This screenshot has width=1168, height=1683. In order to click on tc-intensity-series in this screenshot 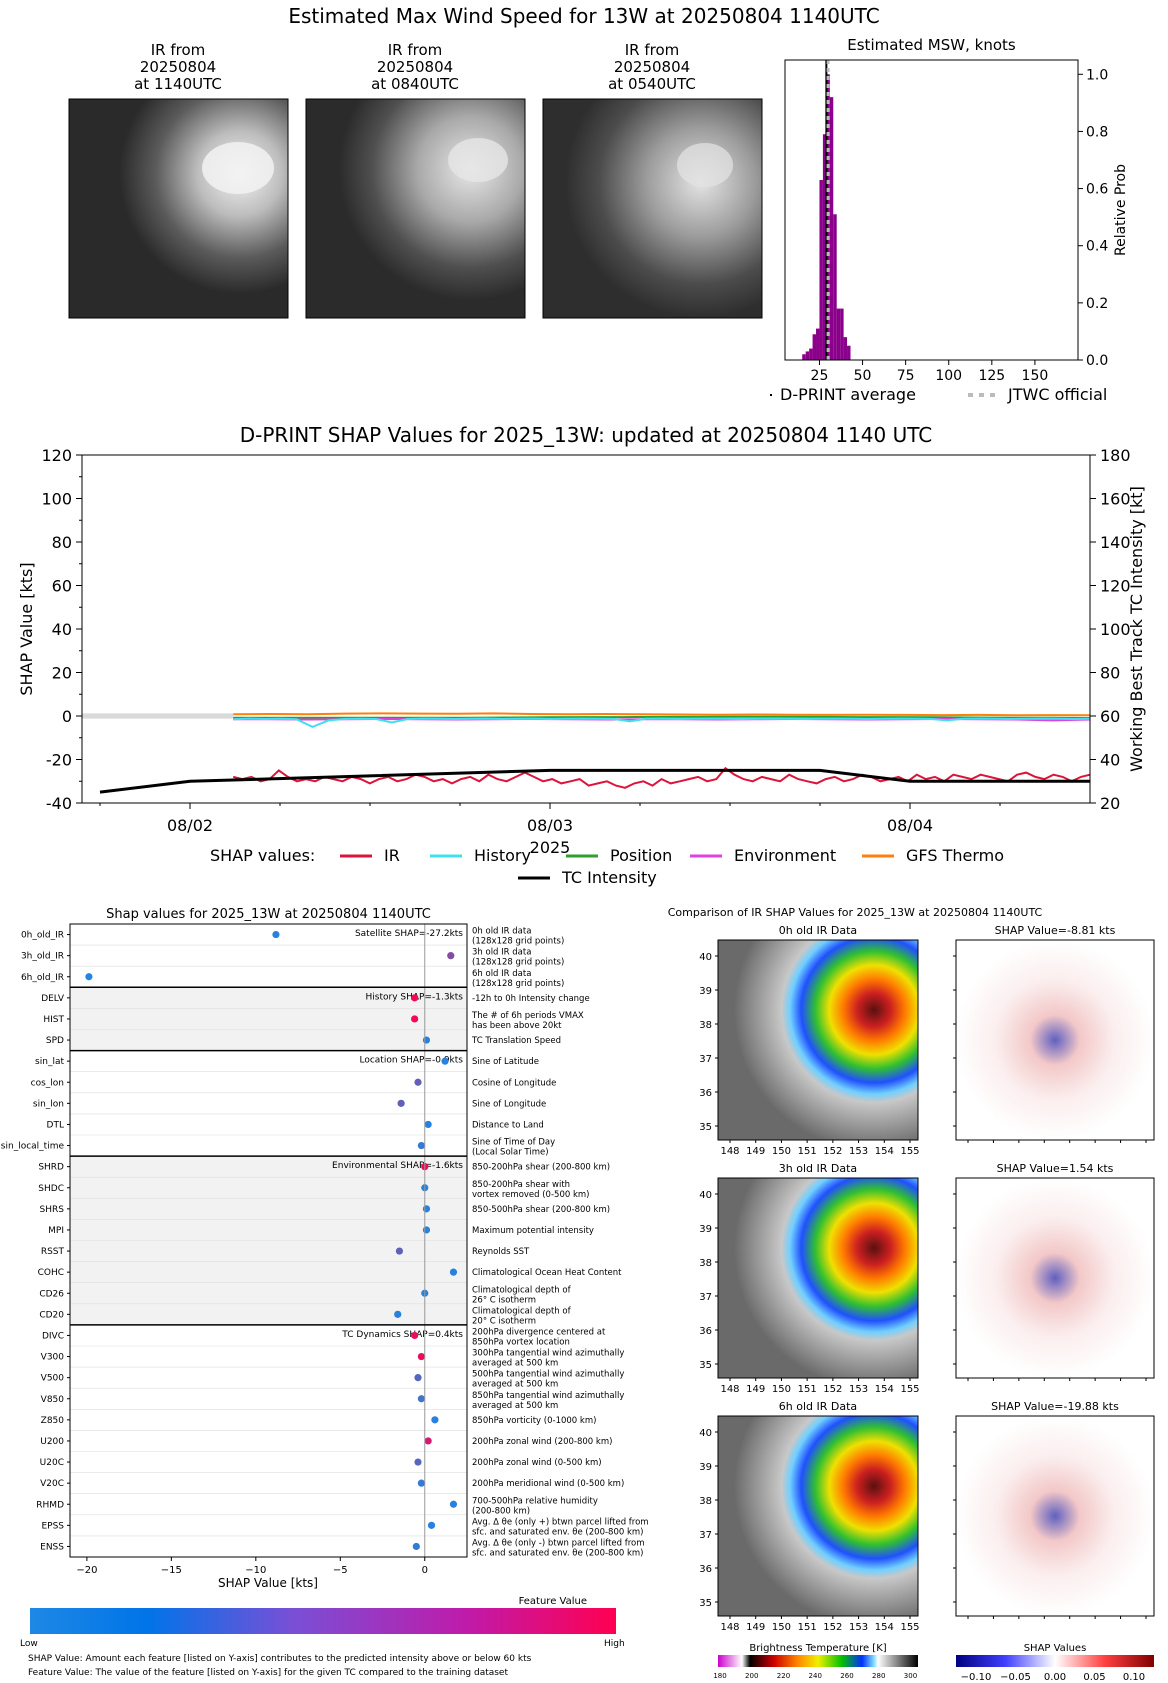, I will do `click(594, 781)`.